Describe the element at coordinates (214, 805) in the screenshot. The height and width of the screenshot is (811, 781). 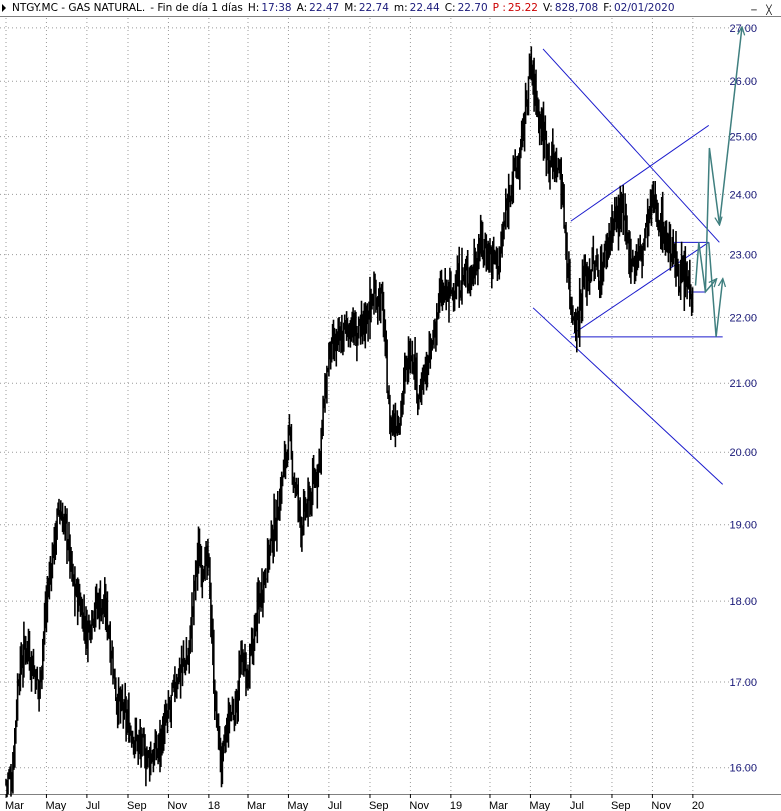
I see `x-tick-label: 18` at that location.